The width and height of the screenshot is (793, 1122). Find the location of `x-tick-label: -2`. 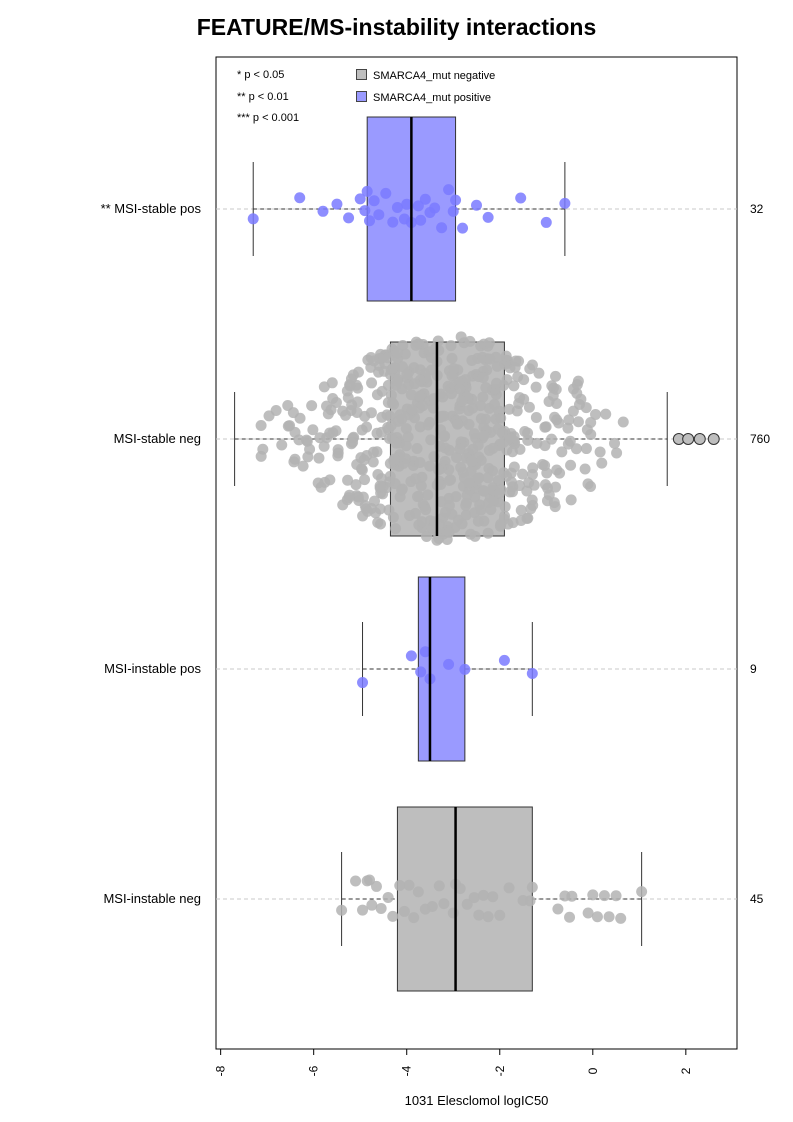

x-tick-label: -2 is located at coordinates (500, 1070).